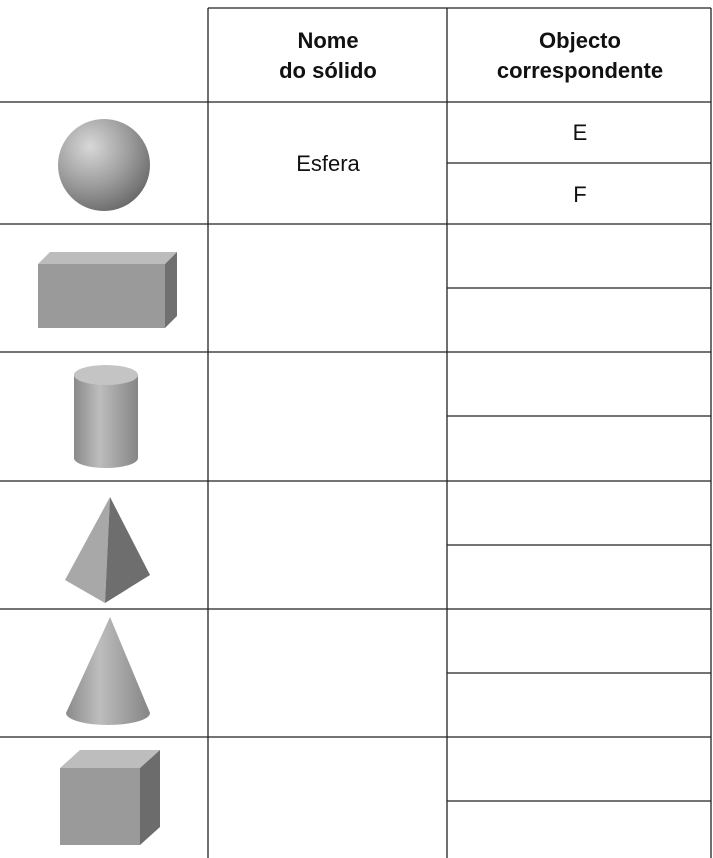 This screenshot has width=713, height=858. What do you see at coordinates (580, 40) in the screenshot?
I see `header-text: Objecto` at bounding box center [580, 40].